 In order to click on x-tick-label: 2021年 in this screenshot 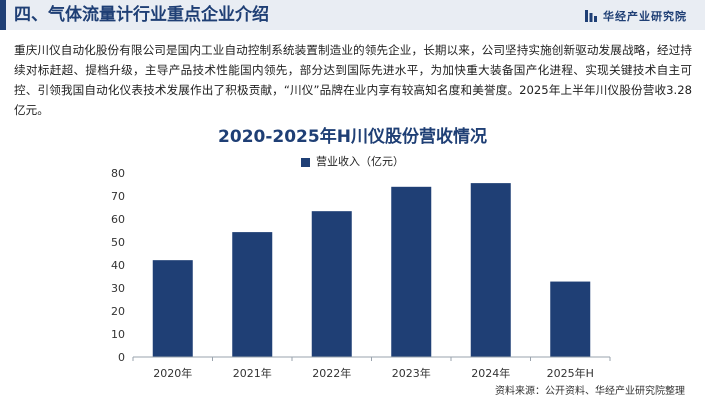, I will do `click(252, 373)`.